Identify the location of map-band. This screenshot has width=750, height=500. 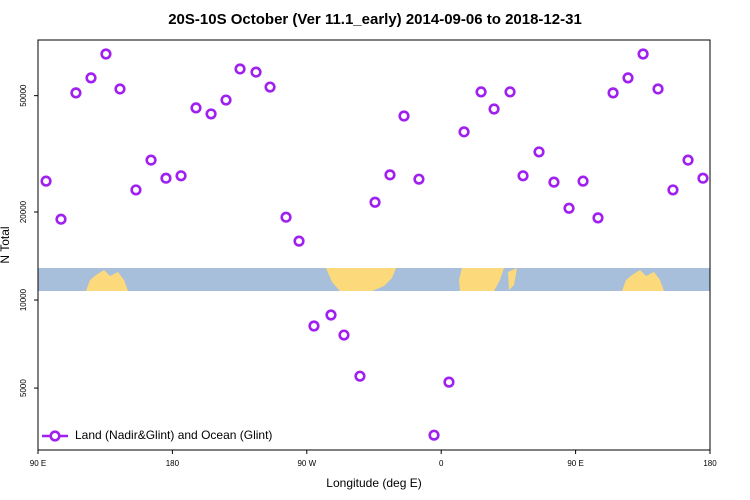
(374, 279).